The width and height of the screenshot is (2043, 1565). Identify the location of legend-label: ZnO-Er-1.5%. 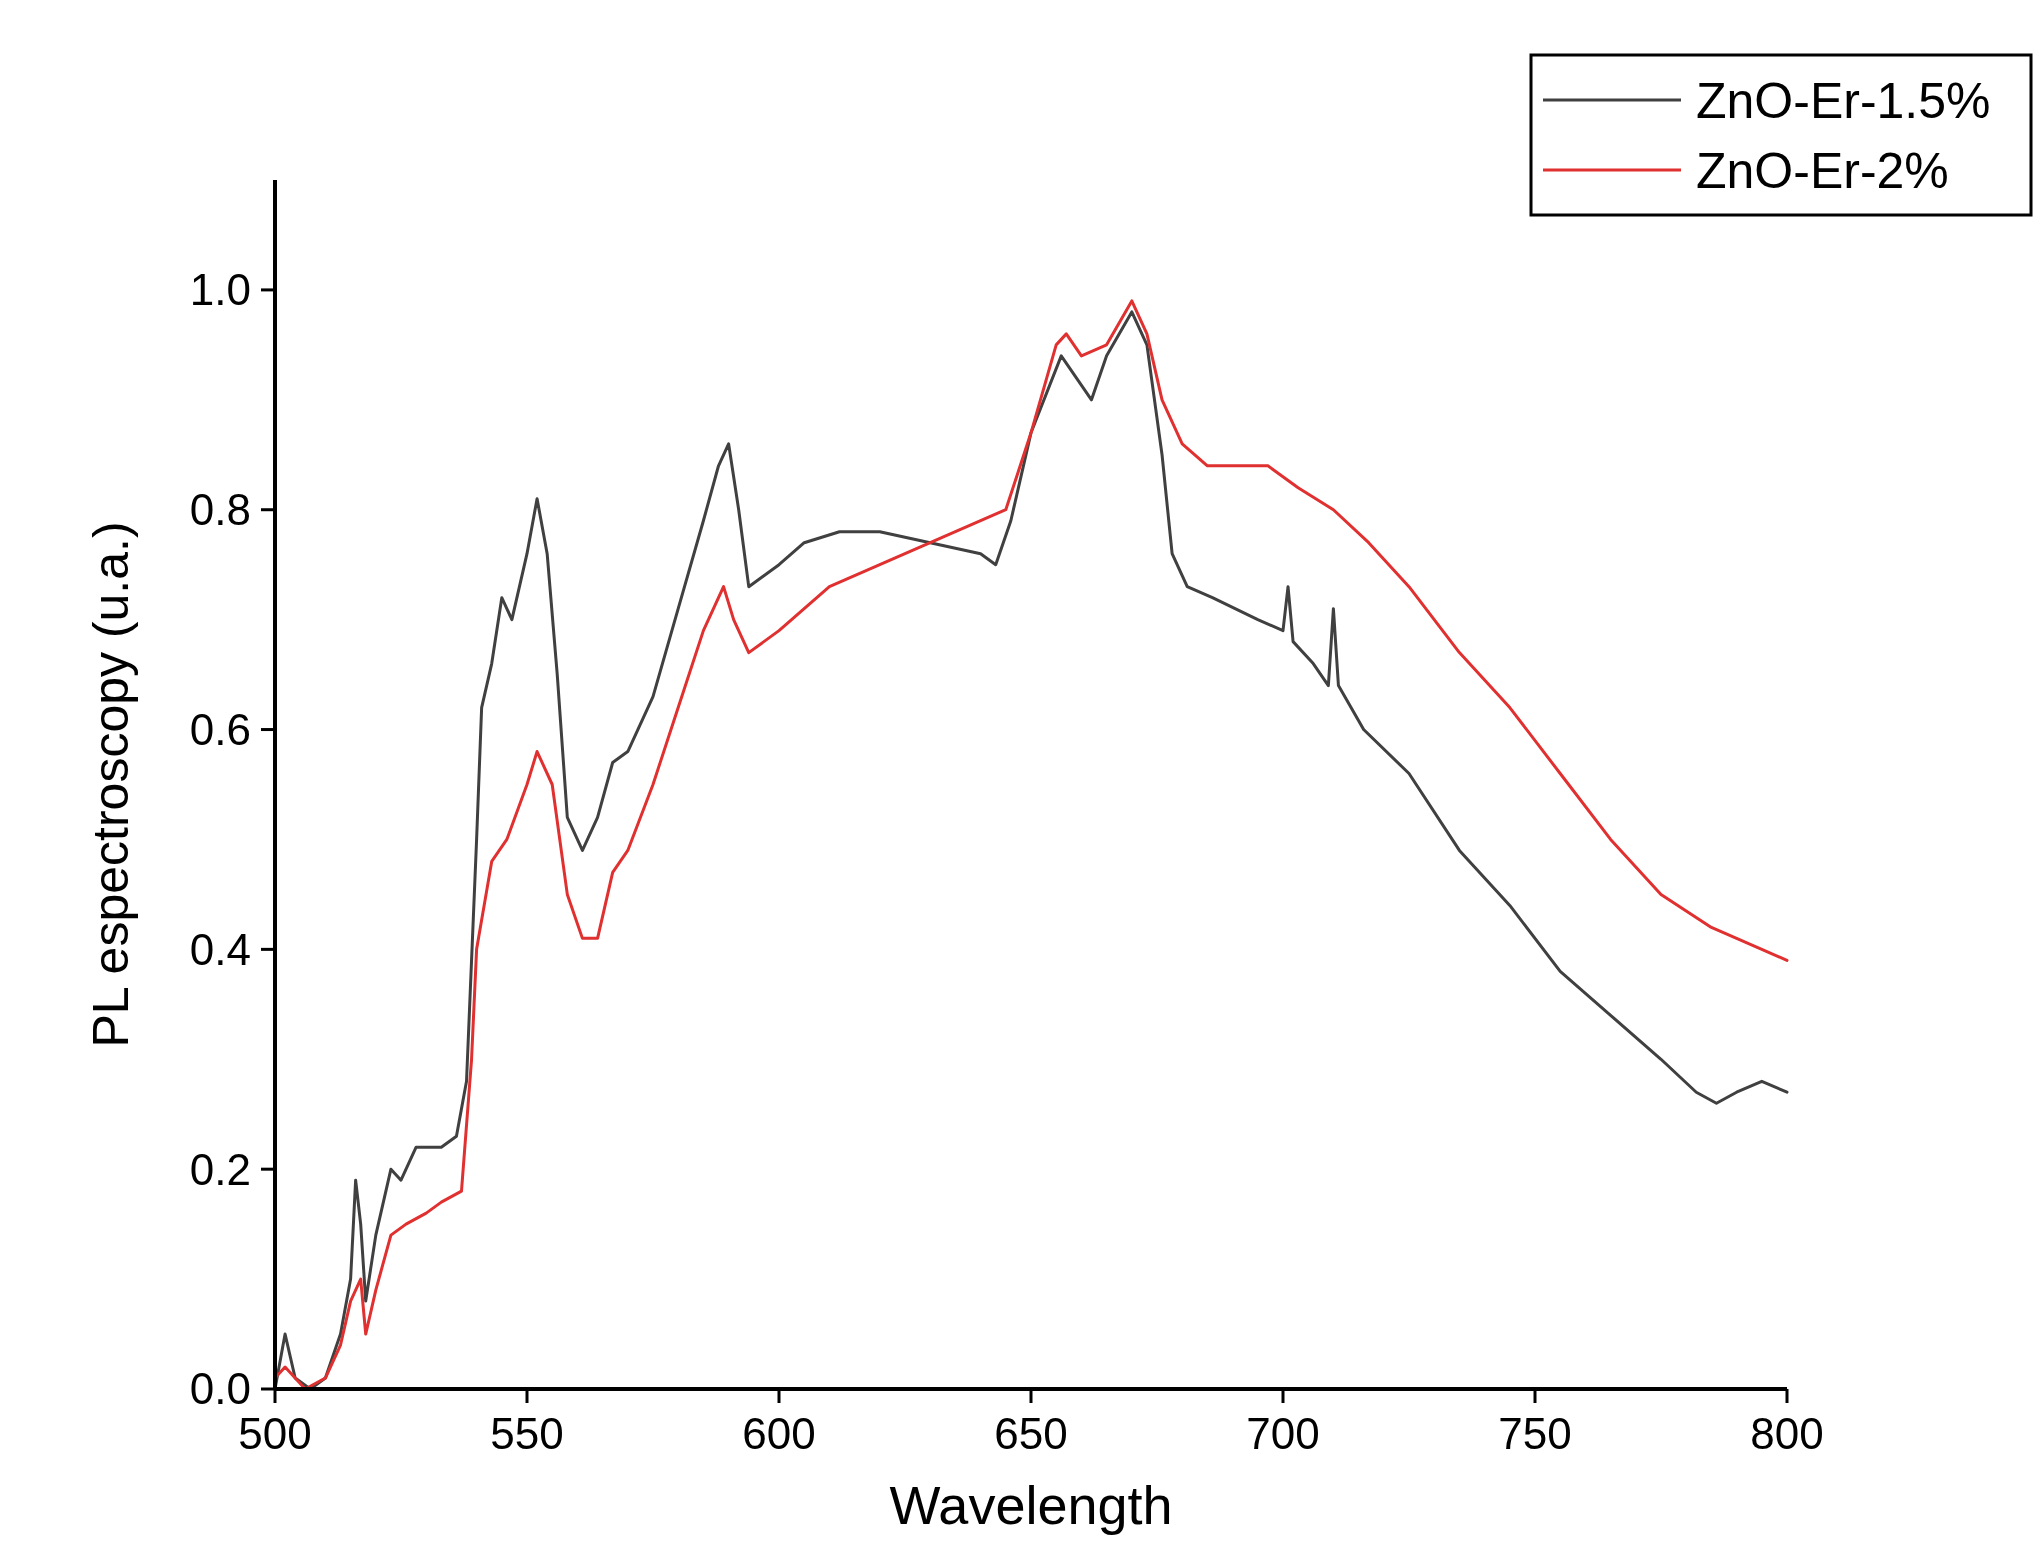
(1843, 100).